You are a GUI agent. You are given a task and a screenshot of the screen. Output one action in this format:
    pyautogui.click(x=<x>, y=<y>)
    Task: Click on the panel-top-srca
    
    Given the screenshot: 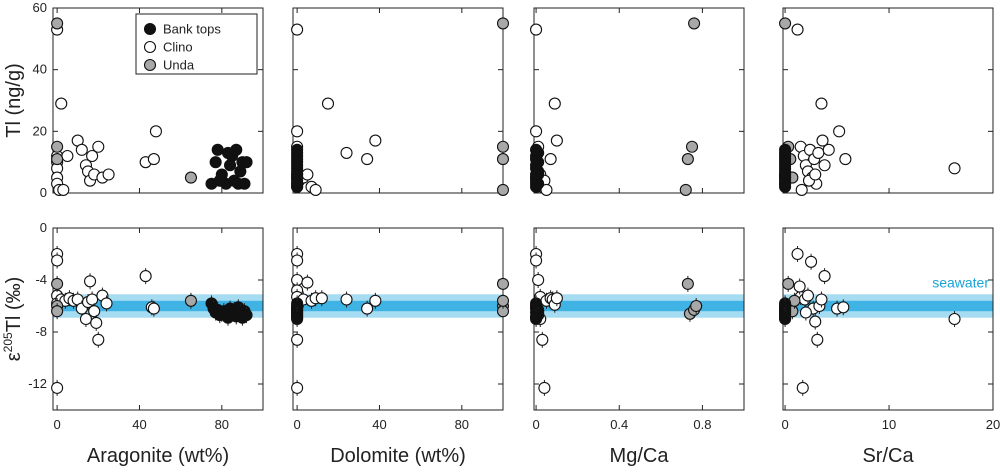 What is the action you would take?
    pyautogui.click(x=886, y=101)
    